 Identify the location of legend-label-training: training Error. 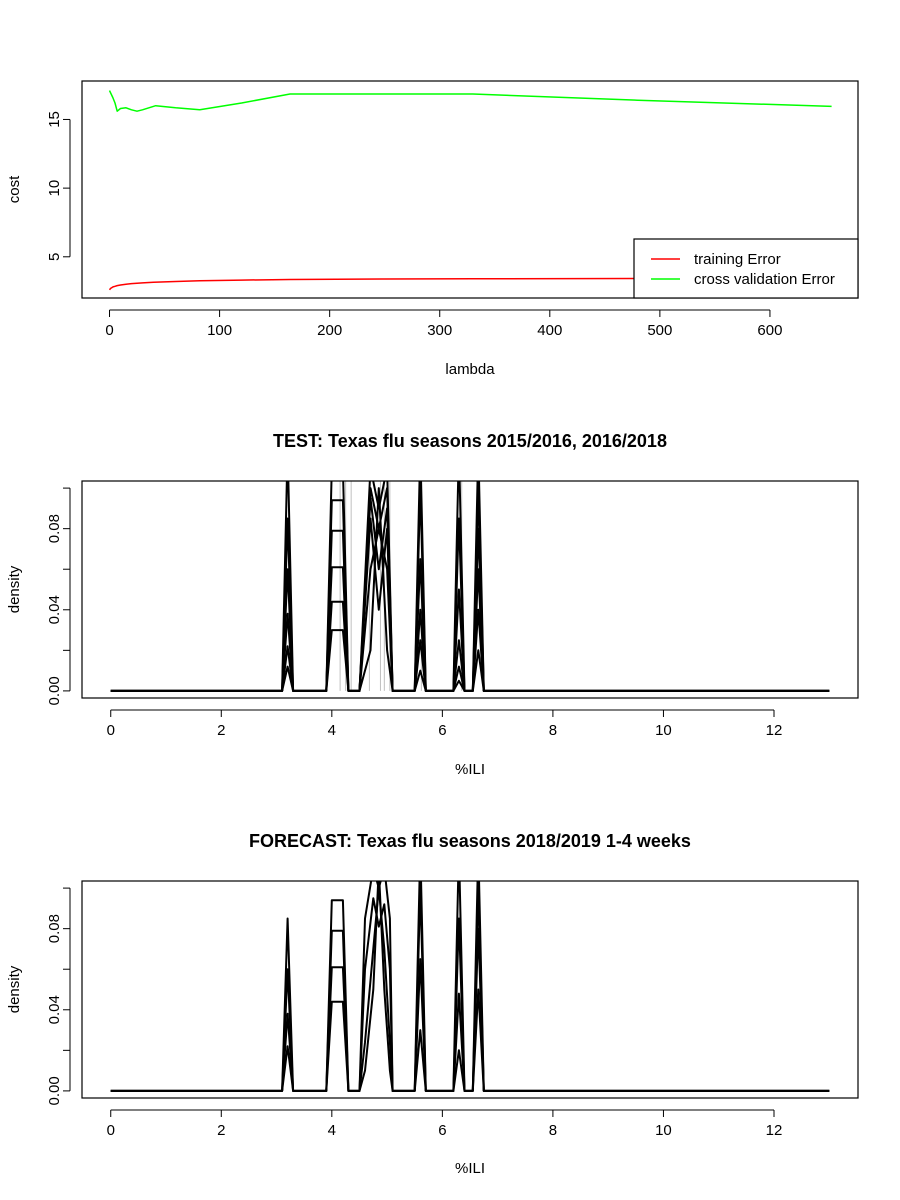
(737, 259).